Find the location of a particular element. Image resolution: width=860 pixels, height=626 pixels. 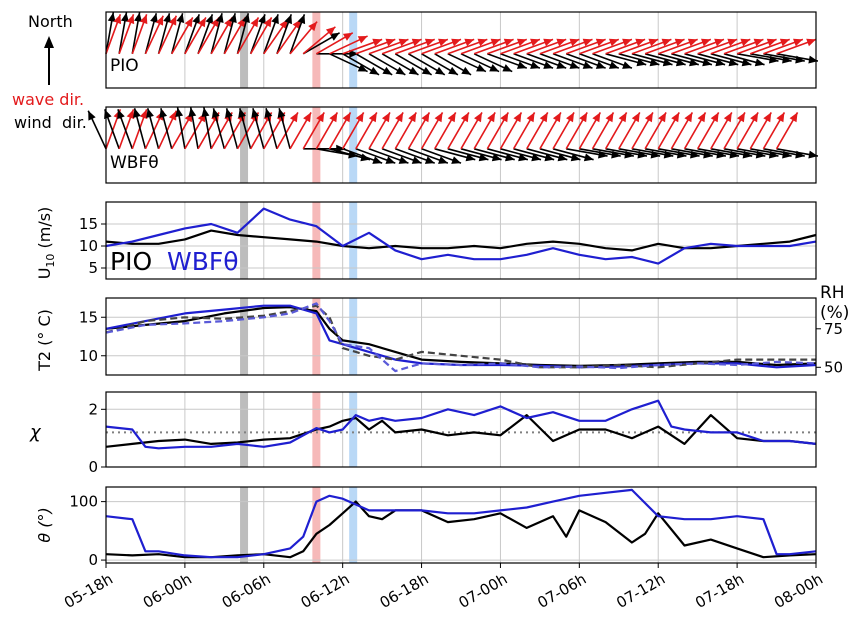

u10-series-pio is located at coordinates (461, 240).